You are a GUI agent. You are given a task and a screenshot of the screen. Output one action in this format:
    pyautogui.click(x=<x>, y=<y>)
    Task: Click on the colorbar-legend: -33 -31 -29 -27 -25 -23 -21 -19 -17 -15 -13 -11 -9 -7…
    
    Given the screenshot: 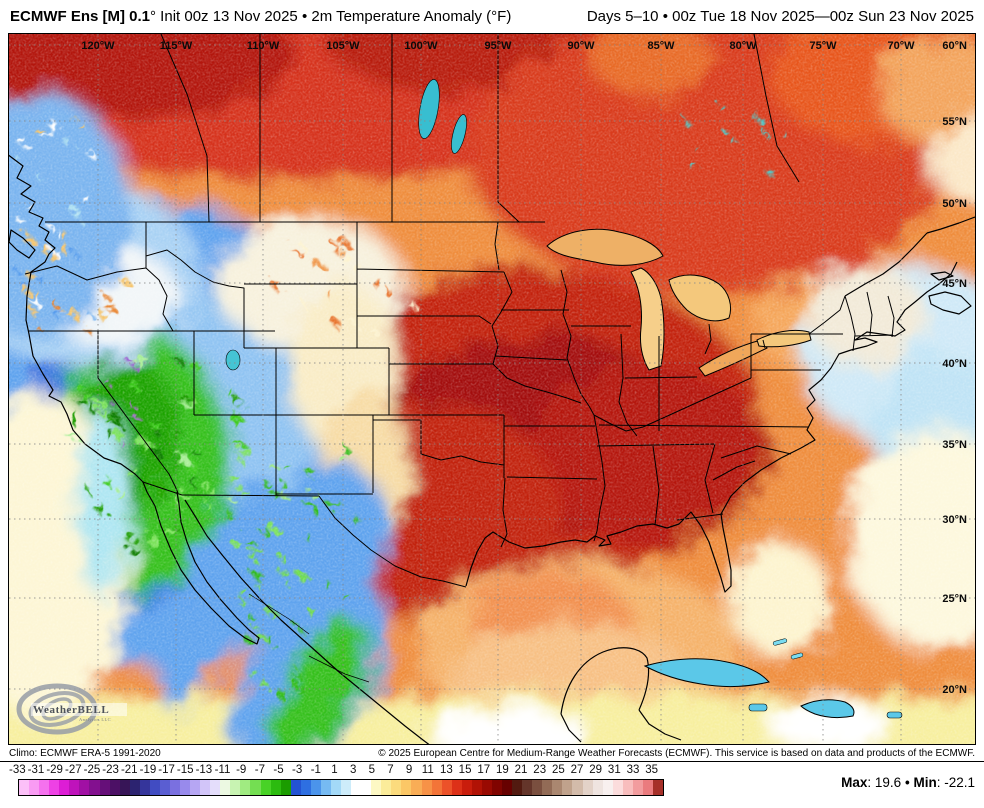 What is the action you would take?
    pyautogui.click(x=492, y=785)
    